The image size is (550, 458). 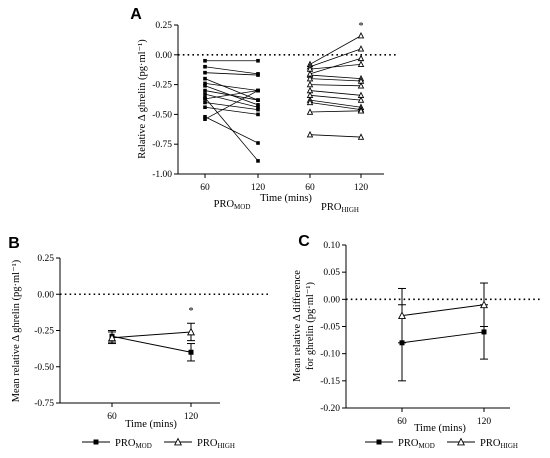 What do you see at coordinates (44, 404) in the screenshot?
I see `panel-b-y-tick-label: -0.75` at bounding box center [44, 404].